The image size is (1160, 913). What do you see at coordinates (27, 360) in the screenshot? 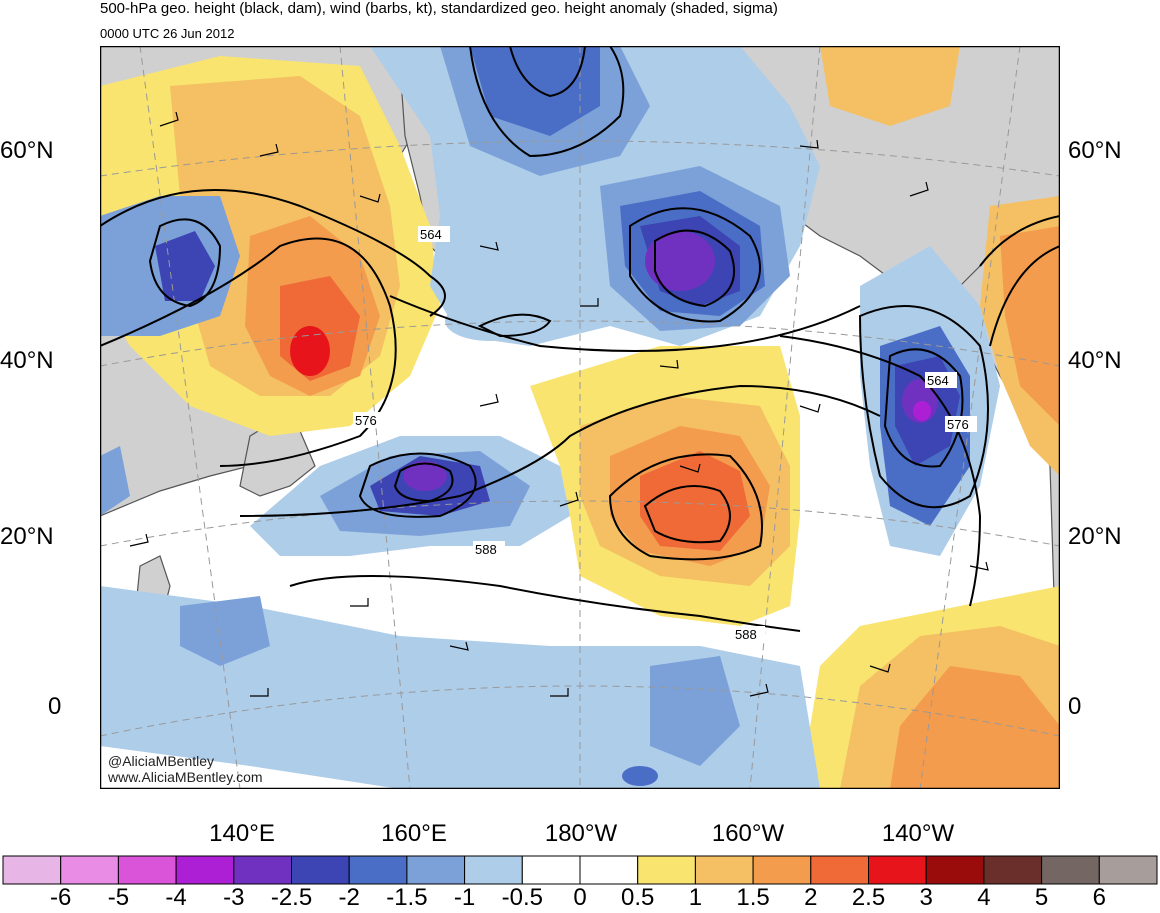
I see `lat-label-left: 40°N` at bounding box center [27, 360].